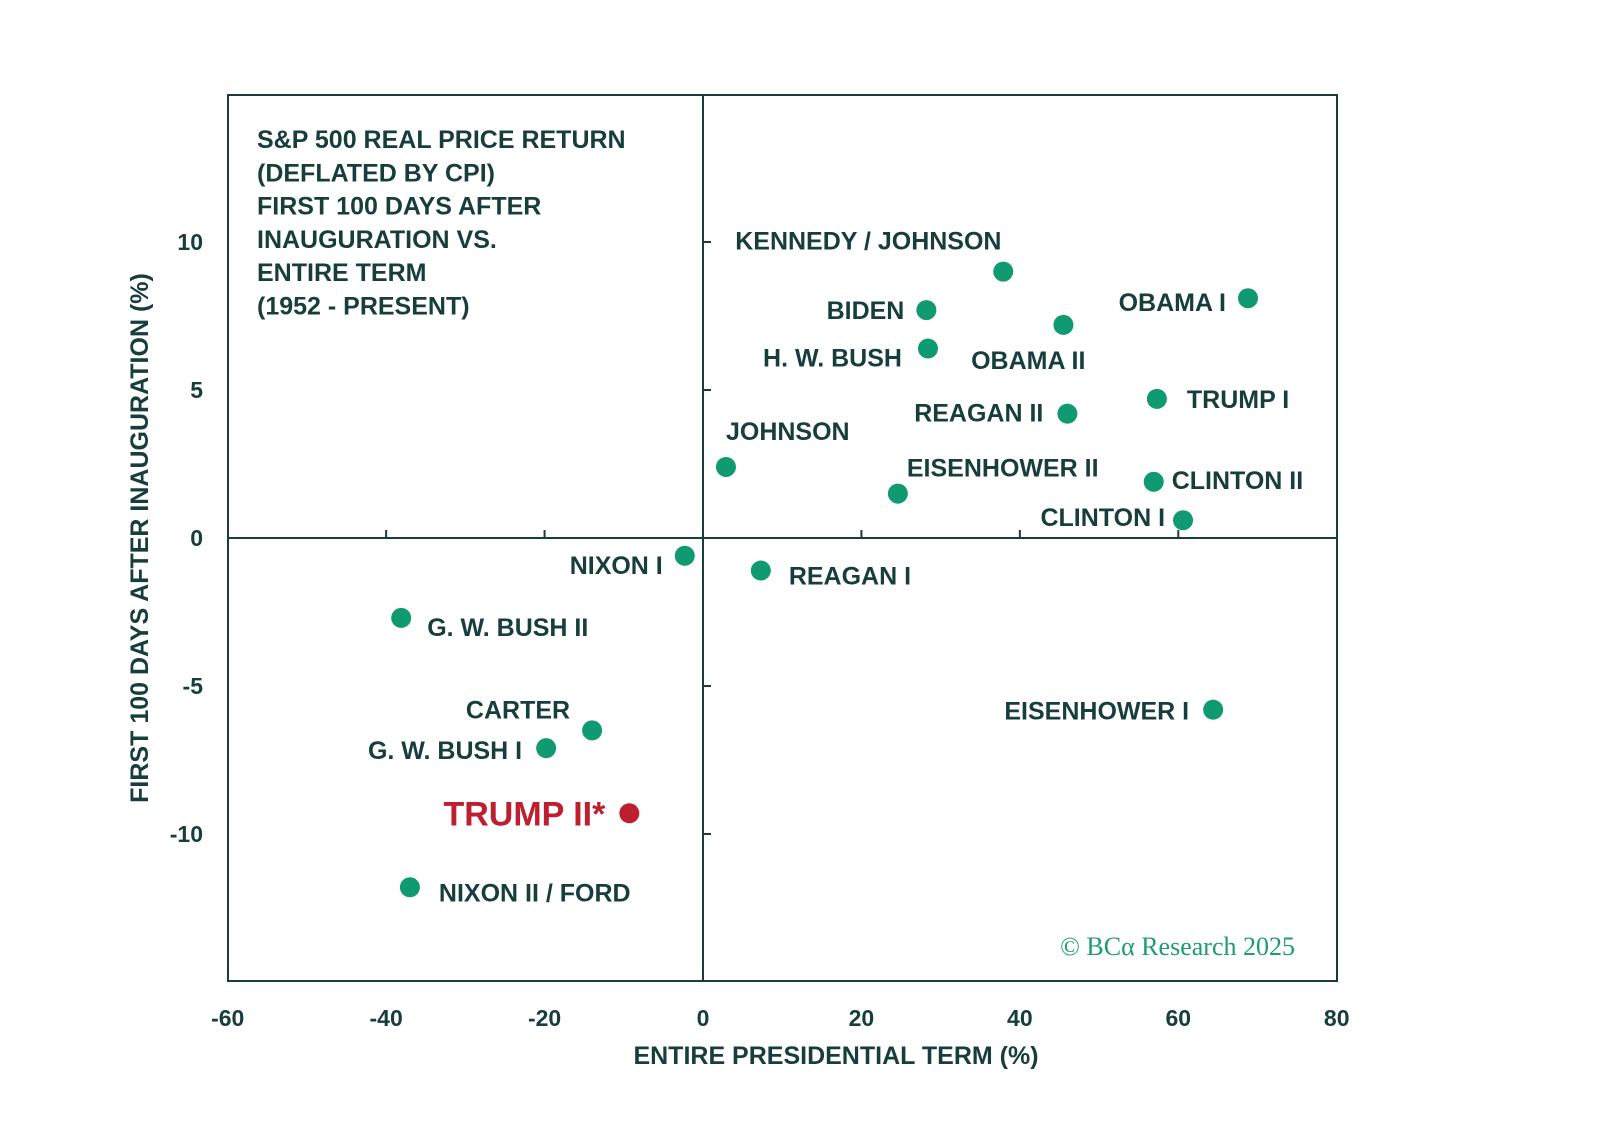  What do you see at coordinates (441, 140) in the screenshot?
I see `title-line: S&P 500 REAL PRICE RETURN` at bounding box center [441, 140].